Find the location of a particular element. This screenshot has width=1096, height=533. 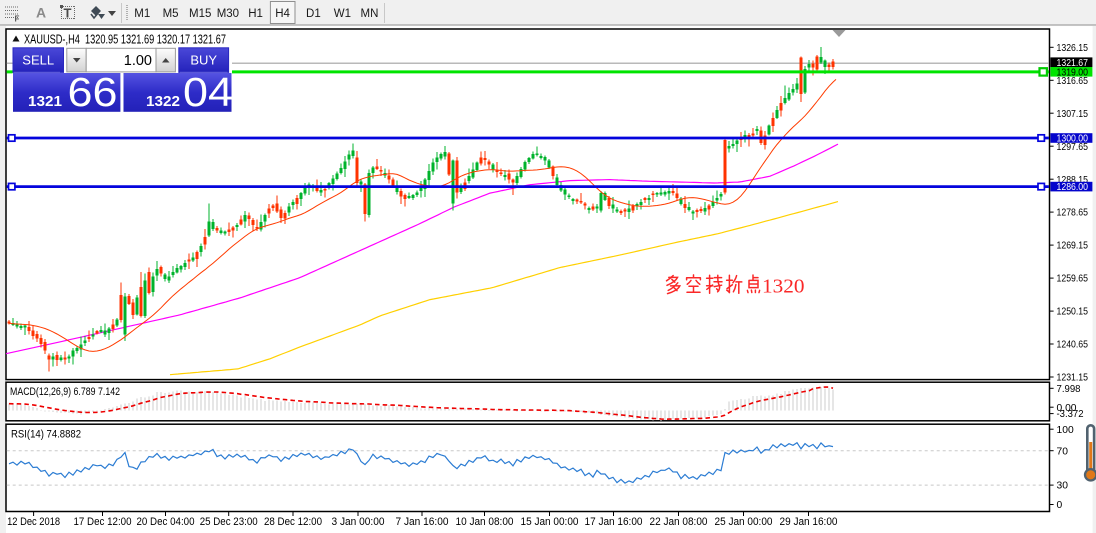

svg-text: W1 is located at coordinates (342, 14).